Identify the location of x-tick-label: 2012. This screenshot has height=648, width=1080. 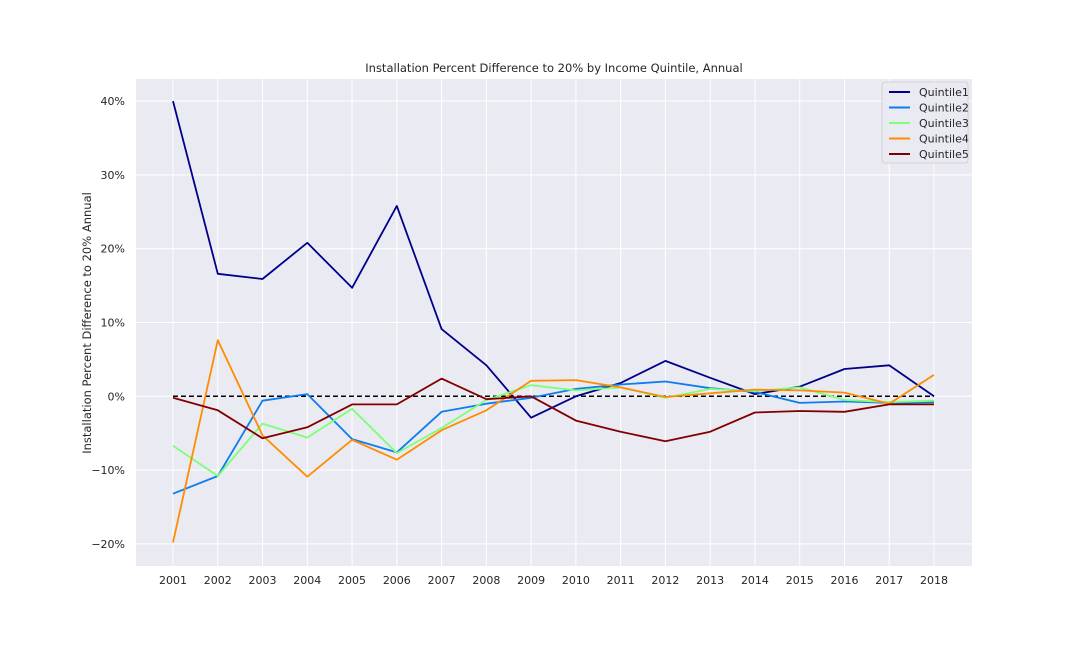
(665, 580).